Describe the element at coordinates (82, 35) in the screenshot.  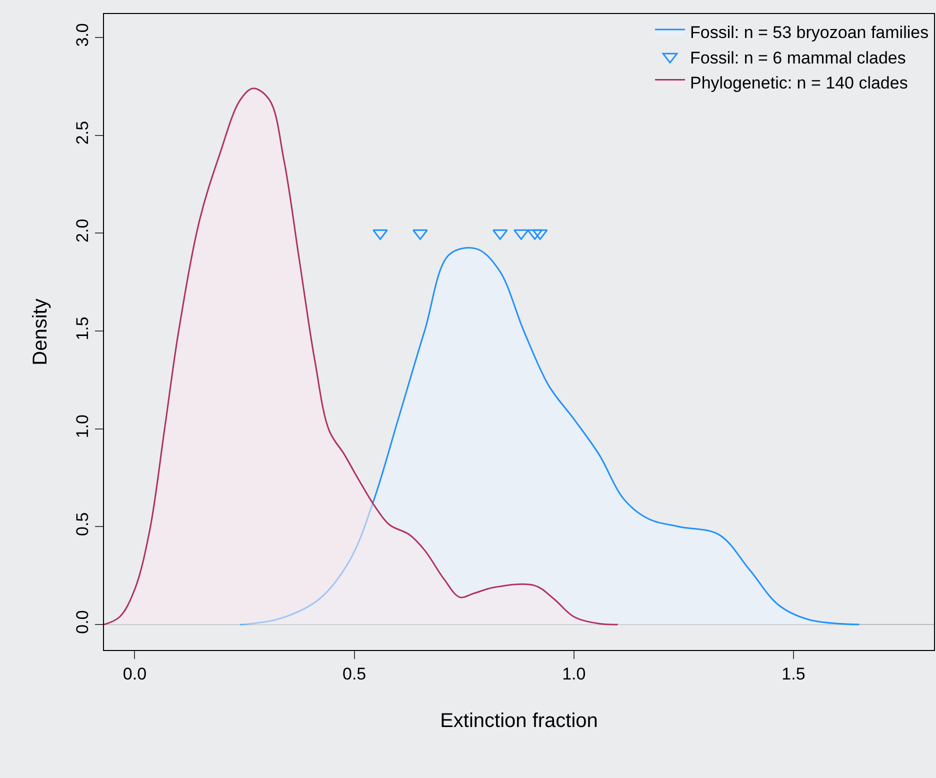
I see `y-tick-label: 3.0` at that location.